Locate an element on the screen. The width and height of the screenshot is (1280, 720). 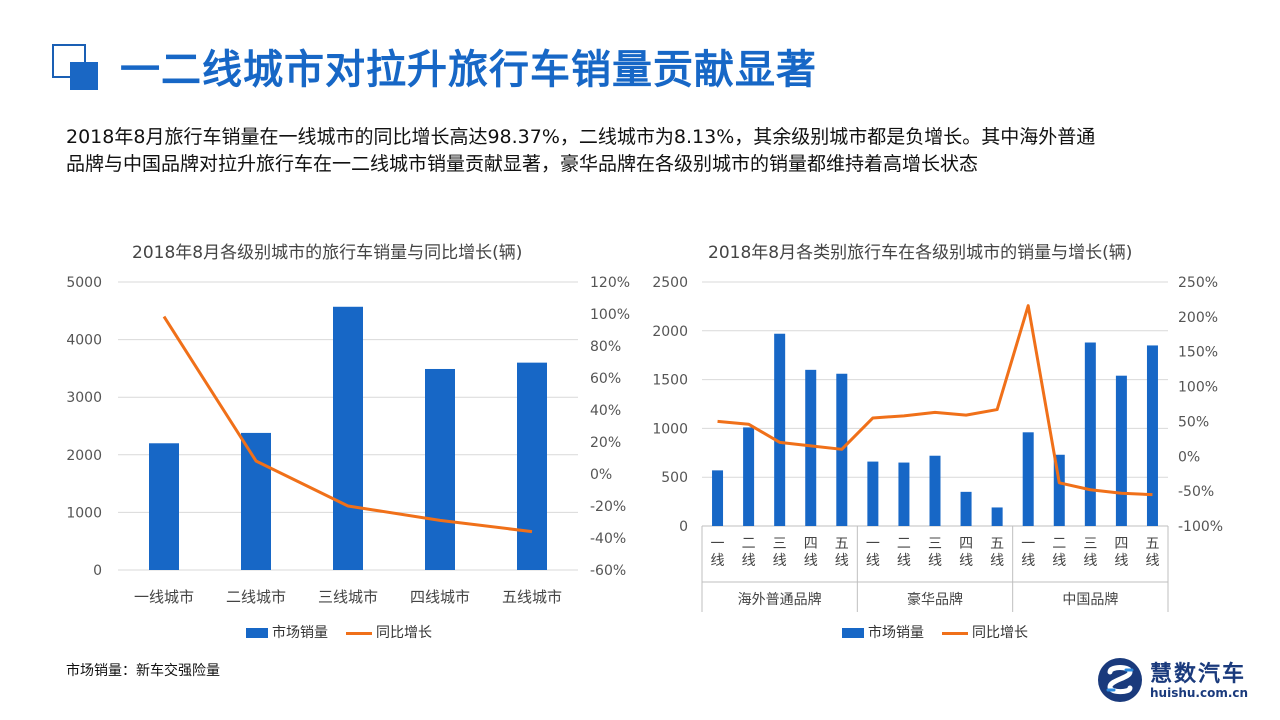
brand-logo: 慧数汽车 huishu.com.cn is located at coordinates (1176, 681).